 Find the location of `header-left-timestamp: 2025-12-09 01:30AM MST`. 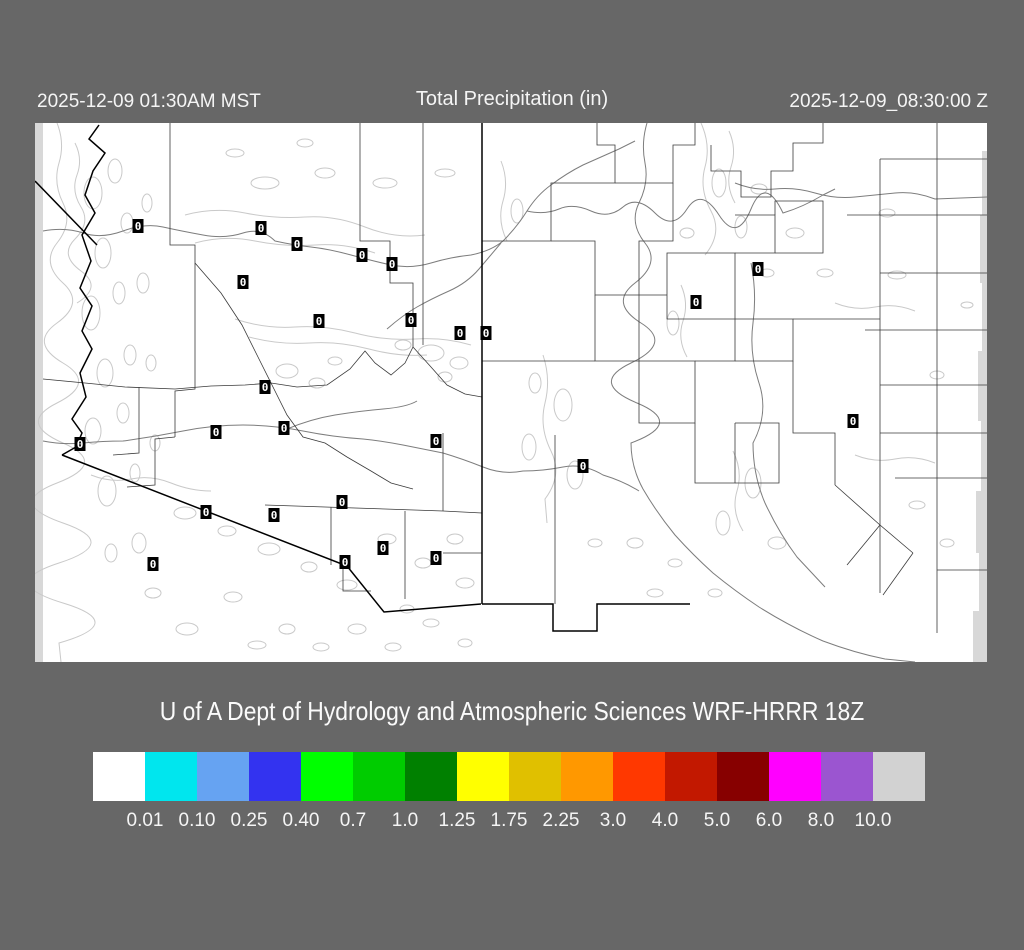

header-left-timestamp: 2025-12-09 01:30AM MST is located at coordinates (149, 101).